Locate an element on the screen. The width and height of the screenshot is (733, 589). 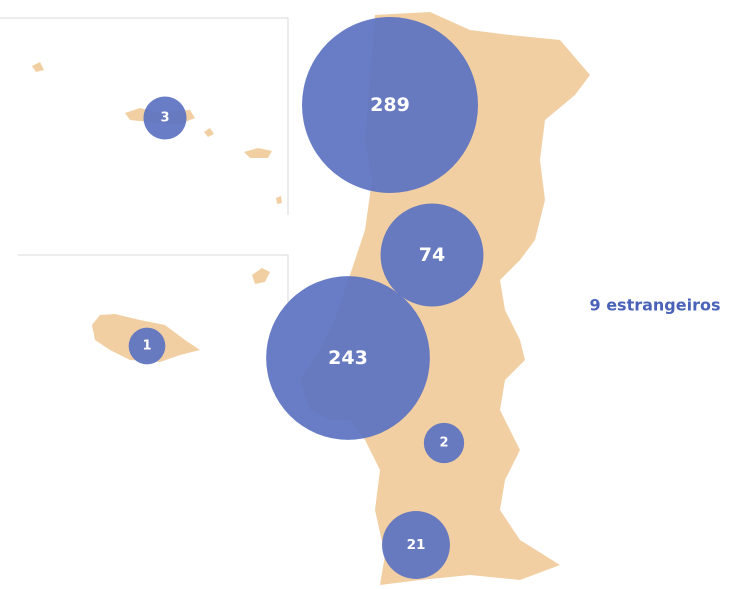
porto-santo is located at coordinates (261, 276).